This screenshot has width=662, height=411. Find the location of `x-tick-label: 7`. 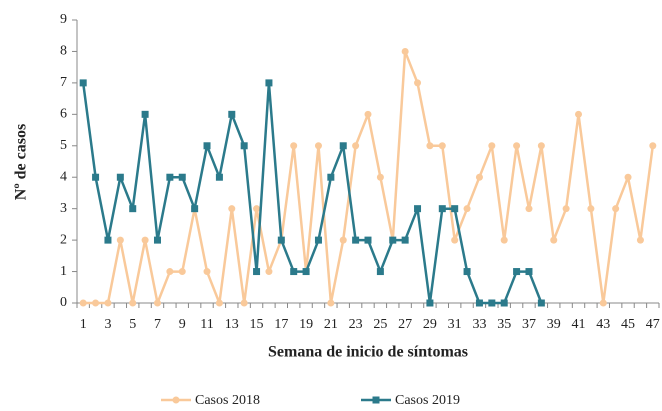

x-tick-label: 7 is located at coordinates (157, 324).